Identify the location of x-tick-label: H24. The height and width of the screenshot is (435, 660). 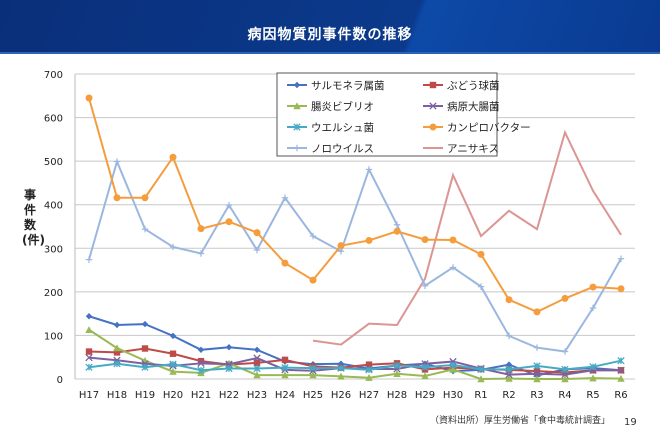
(285, 395).